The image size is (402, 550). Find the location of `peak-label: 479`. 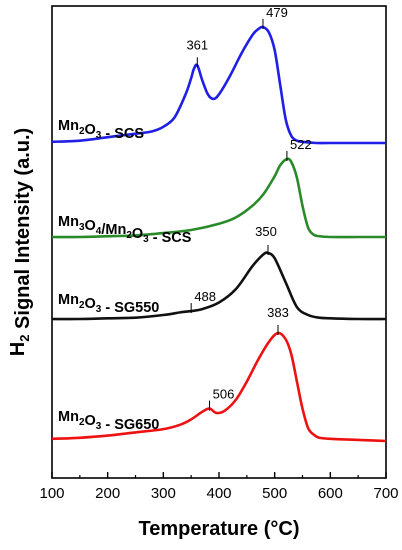

peak-label: 479 is located at coordinates (277, 12).